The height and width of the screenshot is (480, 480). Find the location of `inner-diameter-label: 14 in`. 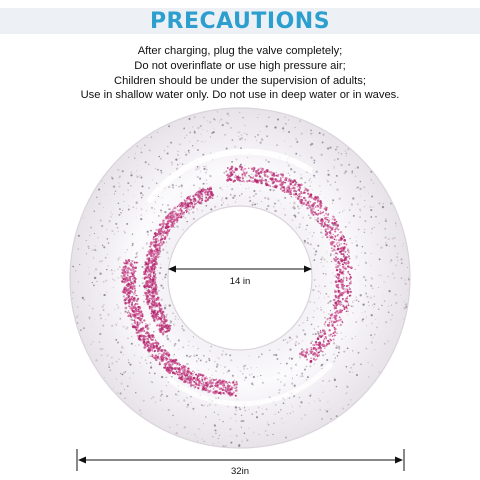

inner-diameter-label: 14 in is located at coordinates (240, 281).